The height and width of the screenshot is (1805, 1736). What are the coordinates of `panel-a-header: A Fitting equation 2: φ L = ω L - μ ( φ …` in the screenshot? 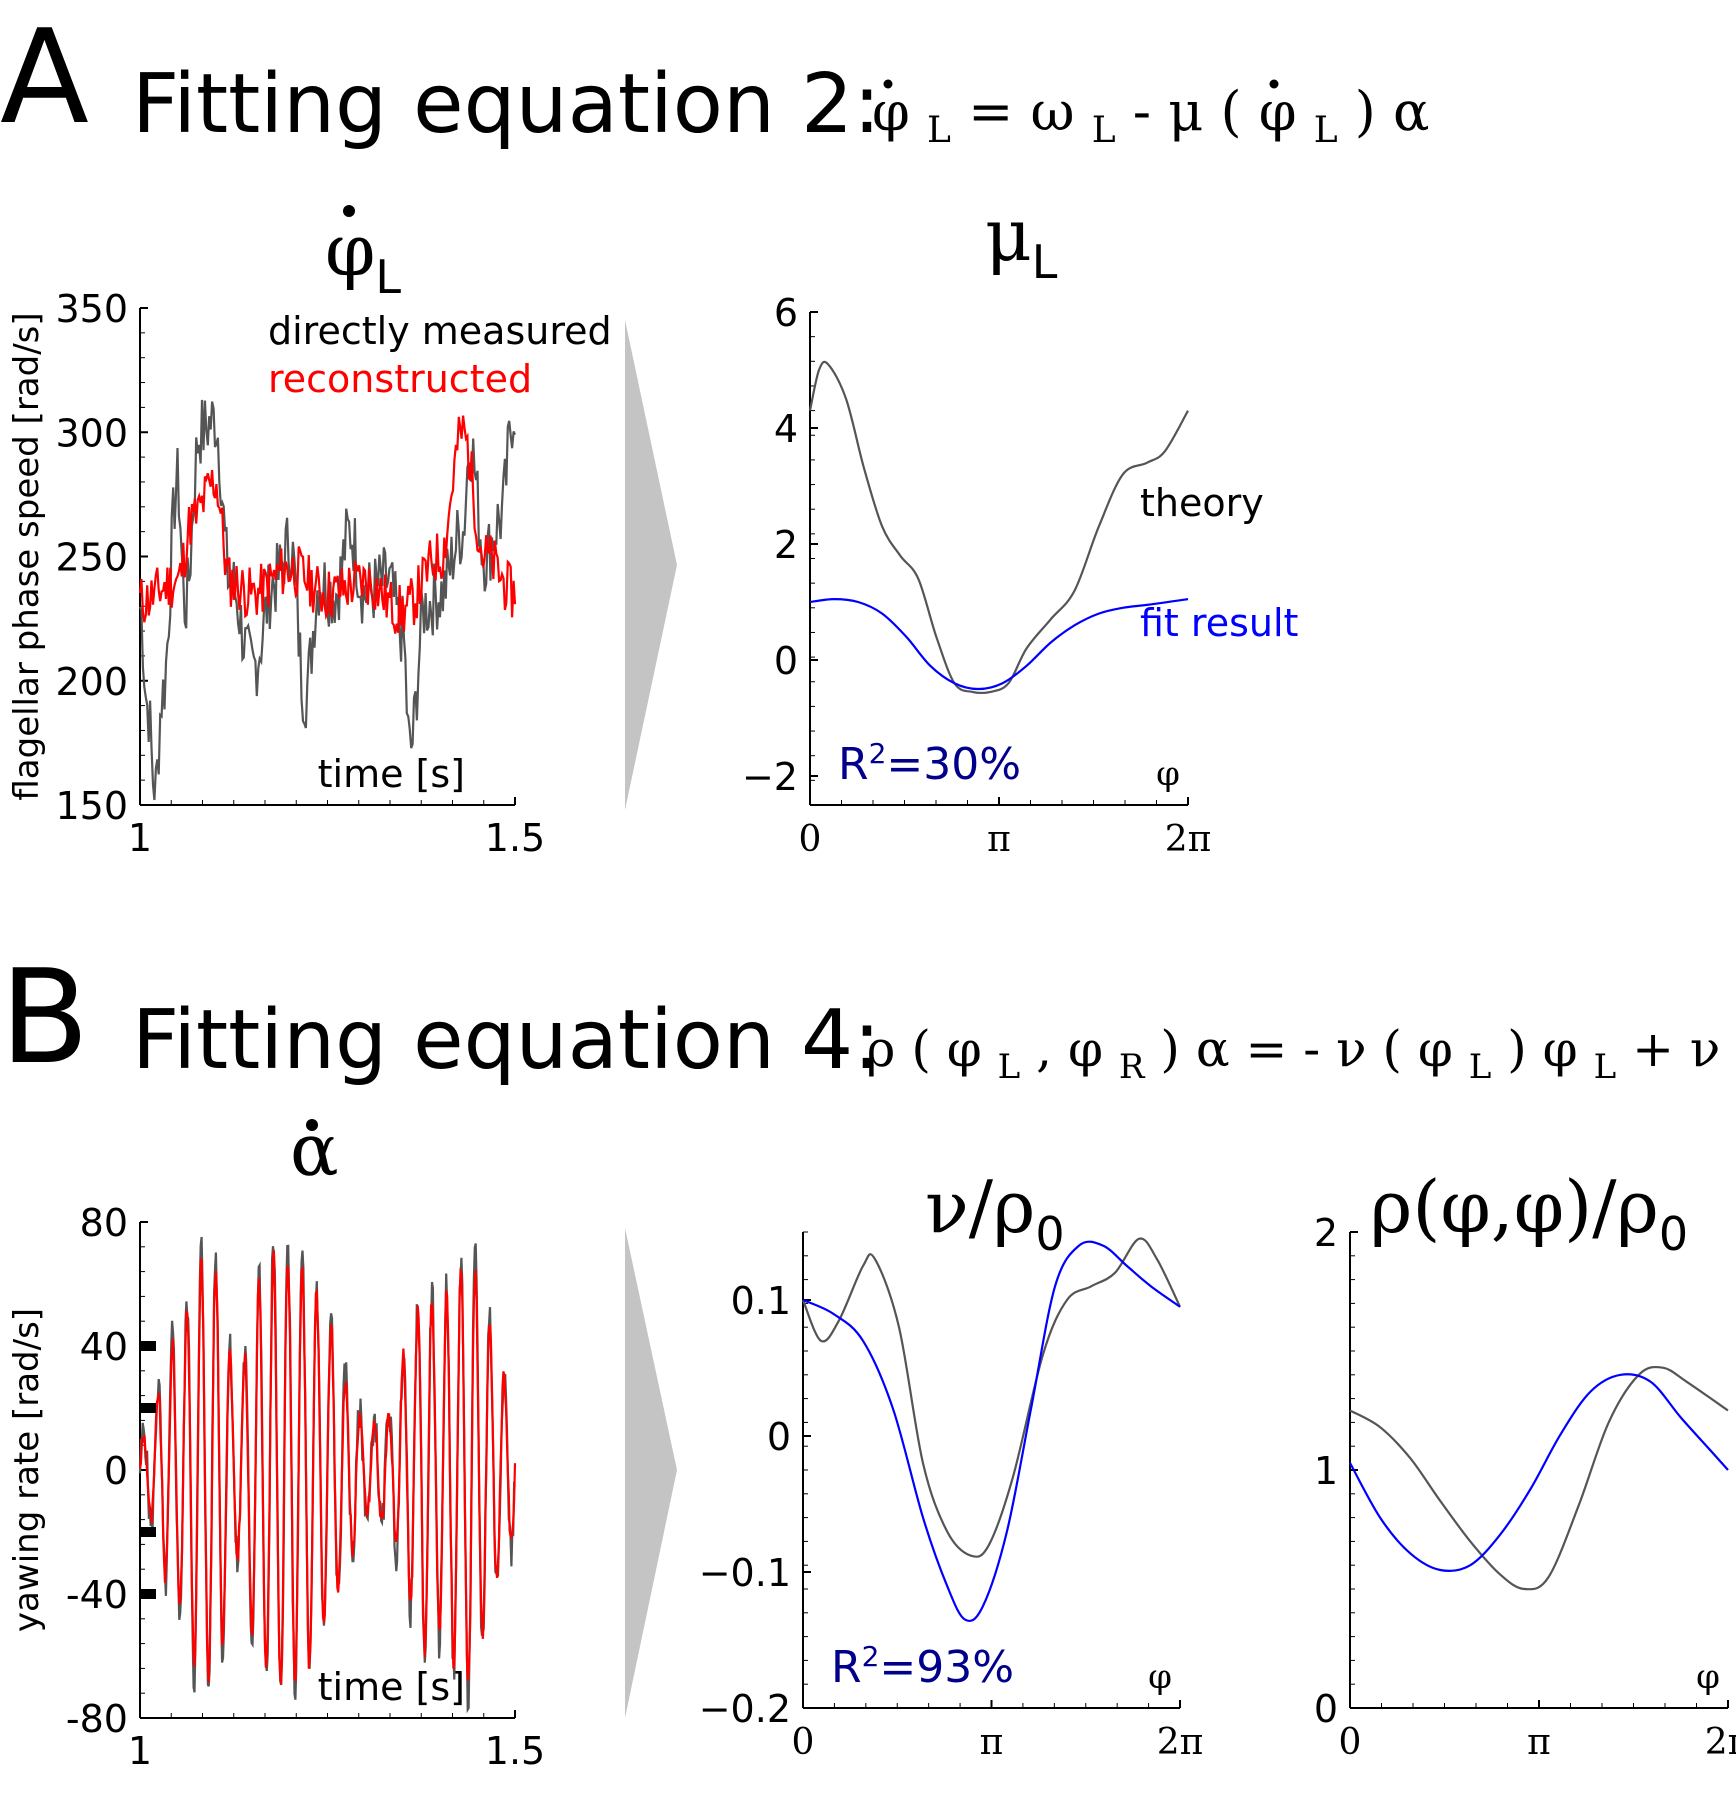 It's located at (715, 78).